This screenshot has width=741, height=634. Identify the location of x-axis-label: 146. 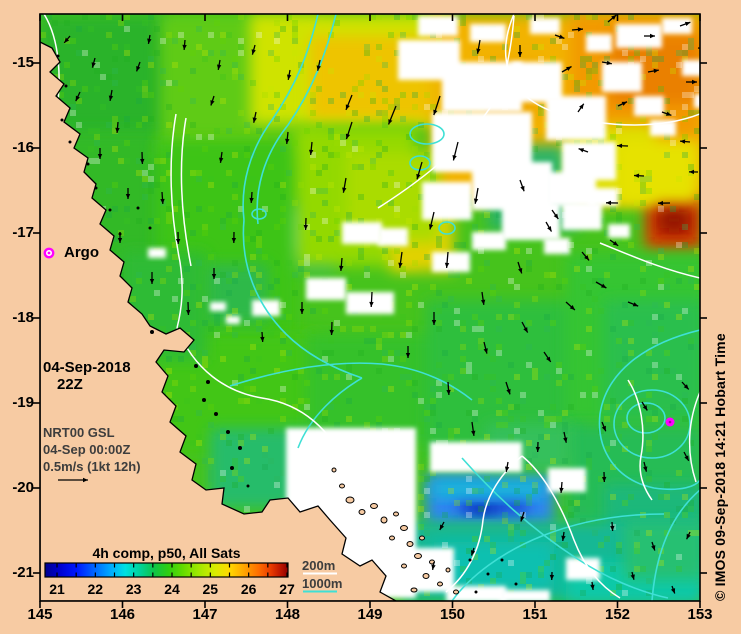
(122, 614).